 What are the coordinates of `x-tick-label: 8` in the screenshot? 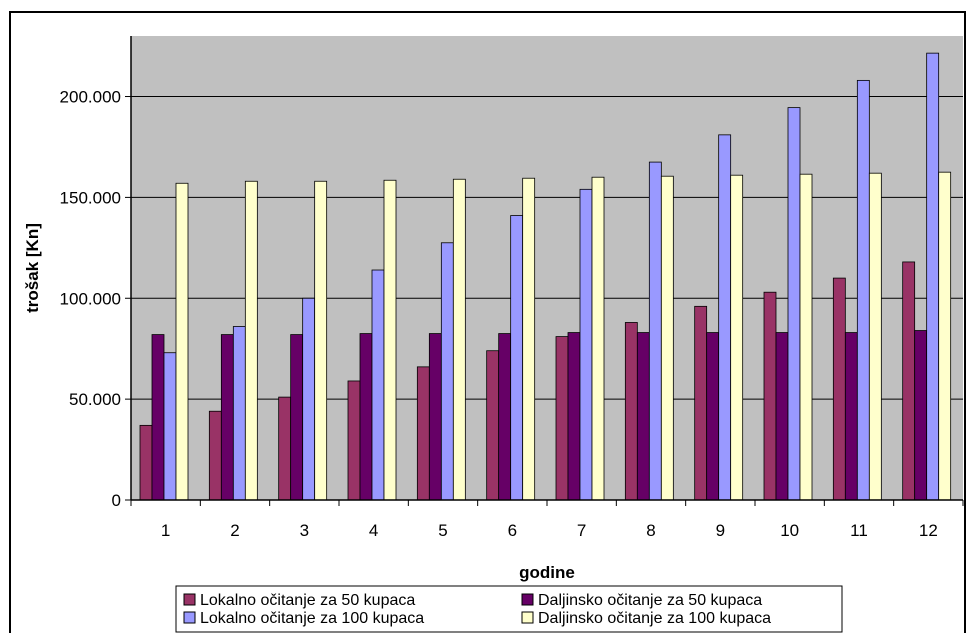 It's located at (650, 530).